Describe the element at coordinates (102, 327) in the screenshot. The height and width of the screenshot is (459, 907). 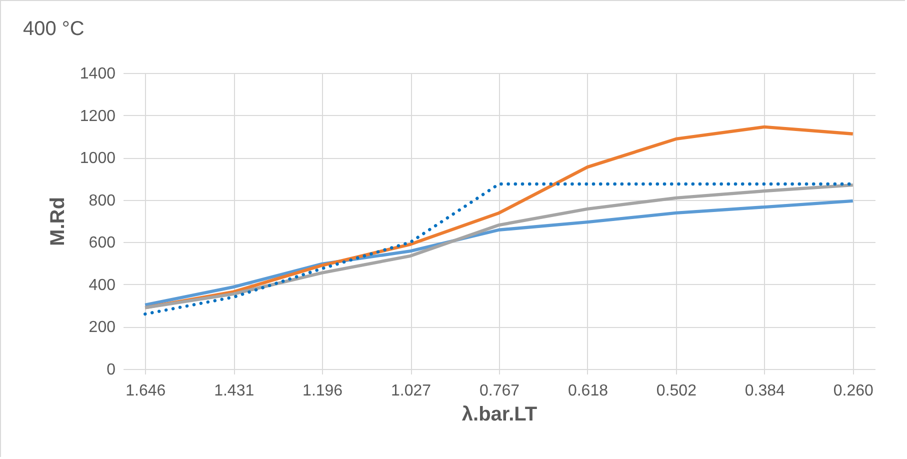
I see `y-tick-label: 200` at that location.